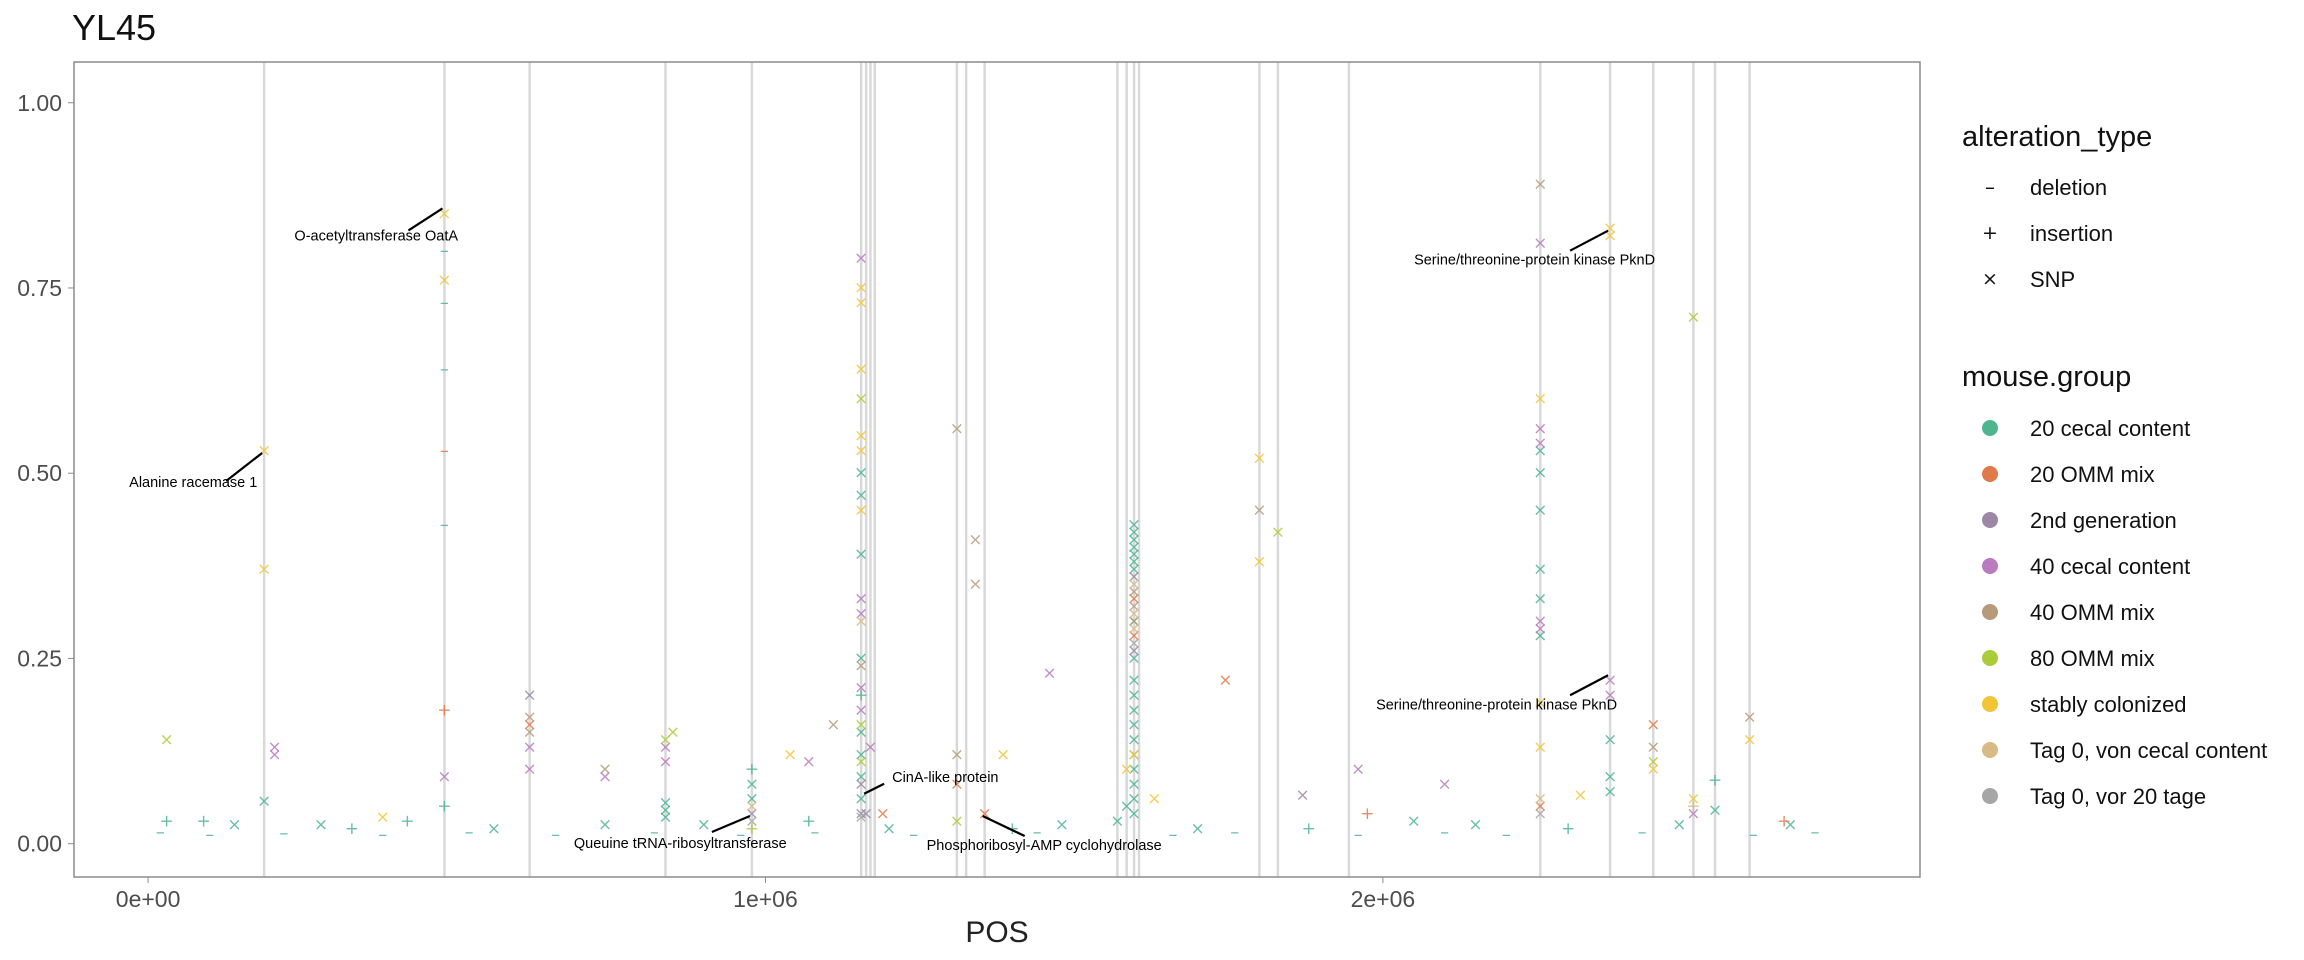 This screenshot has height=960, width=2304. I want to click on legend-shape-key: ×, so click(1990, 279).